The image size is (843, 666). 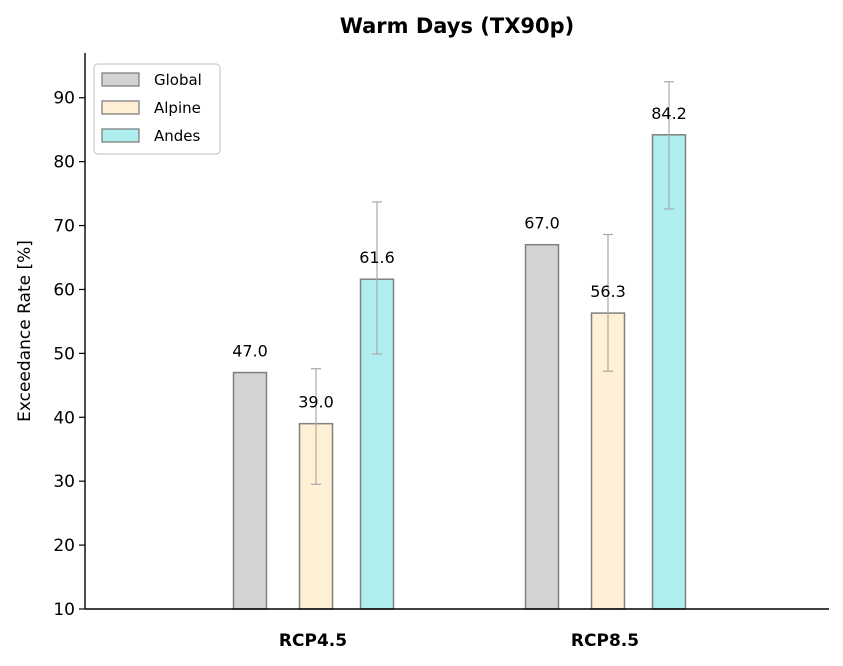 I want to click on chart-title: Warm Days (TX90p), so click(x=457, y=26).